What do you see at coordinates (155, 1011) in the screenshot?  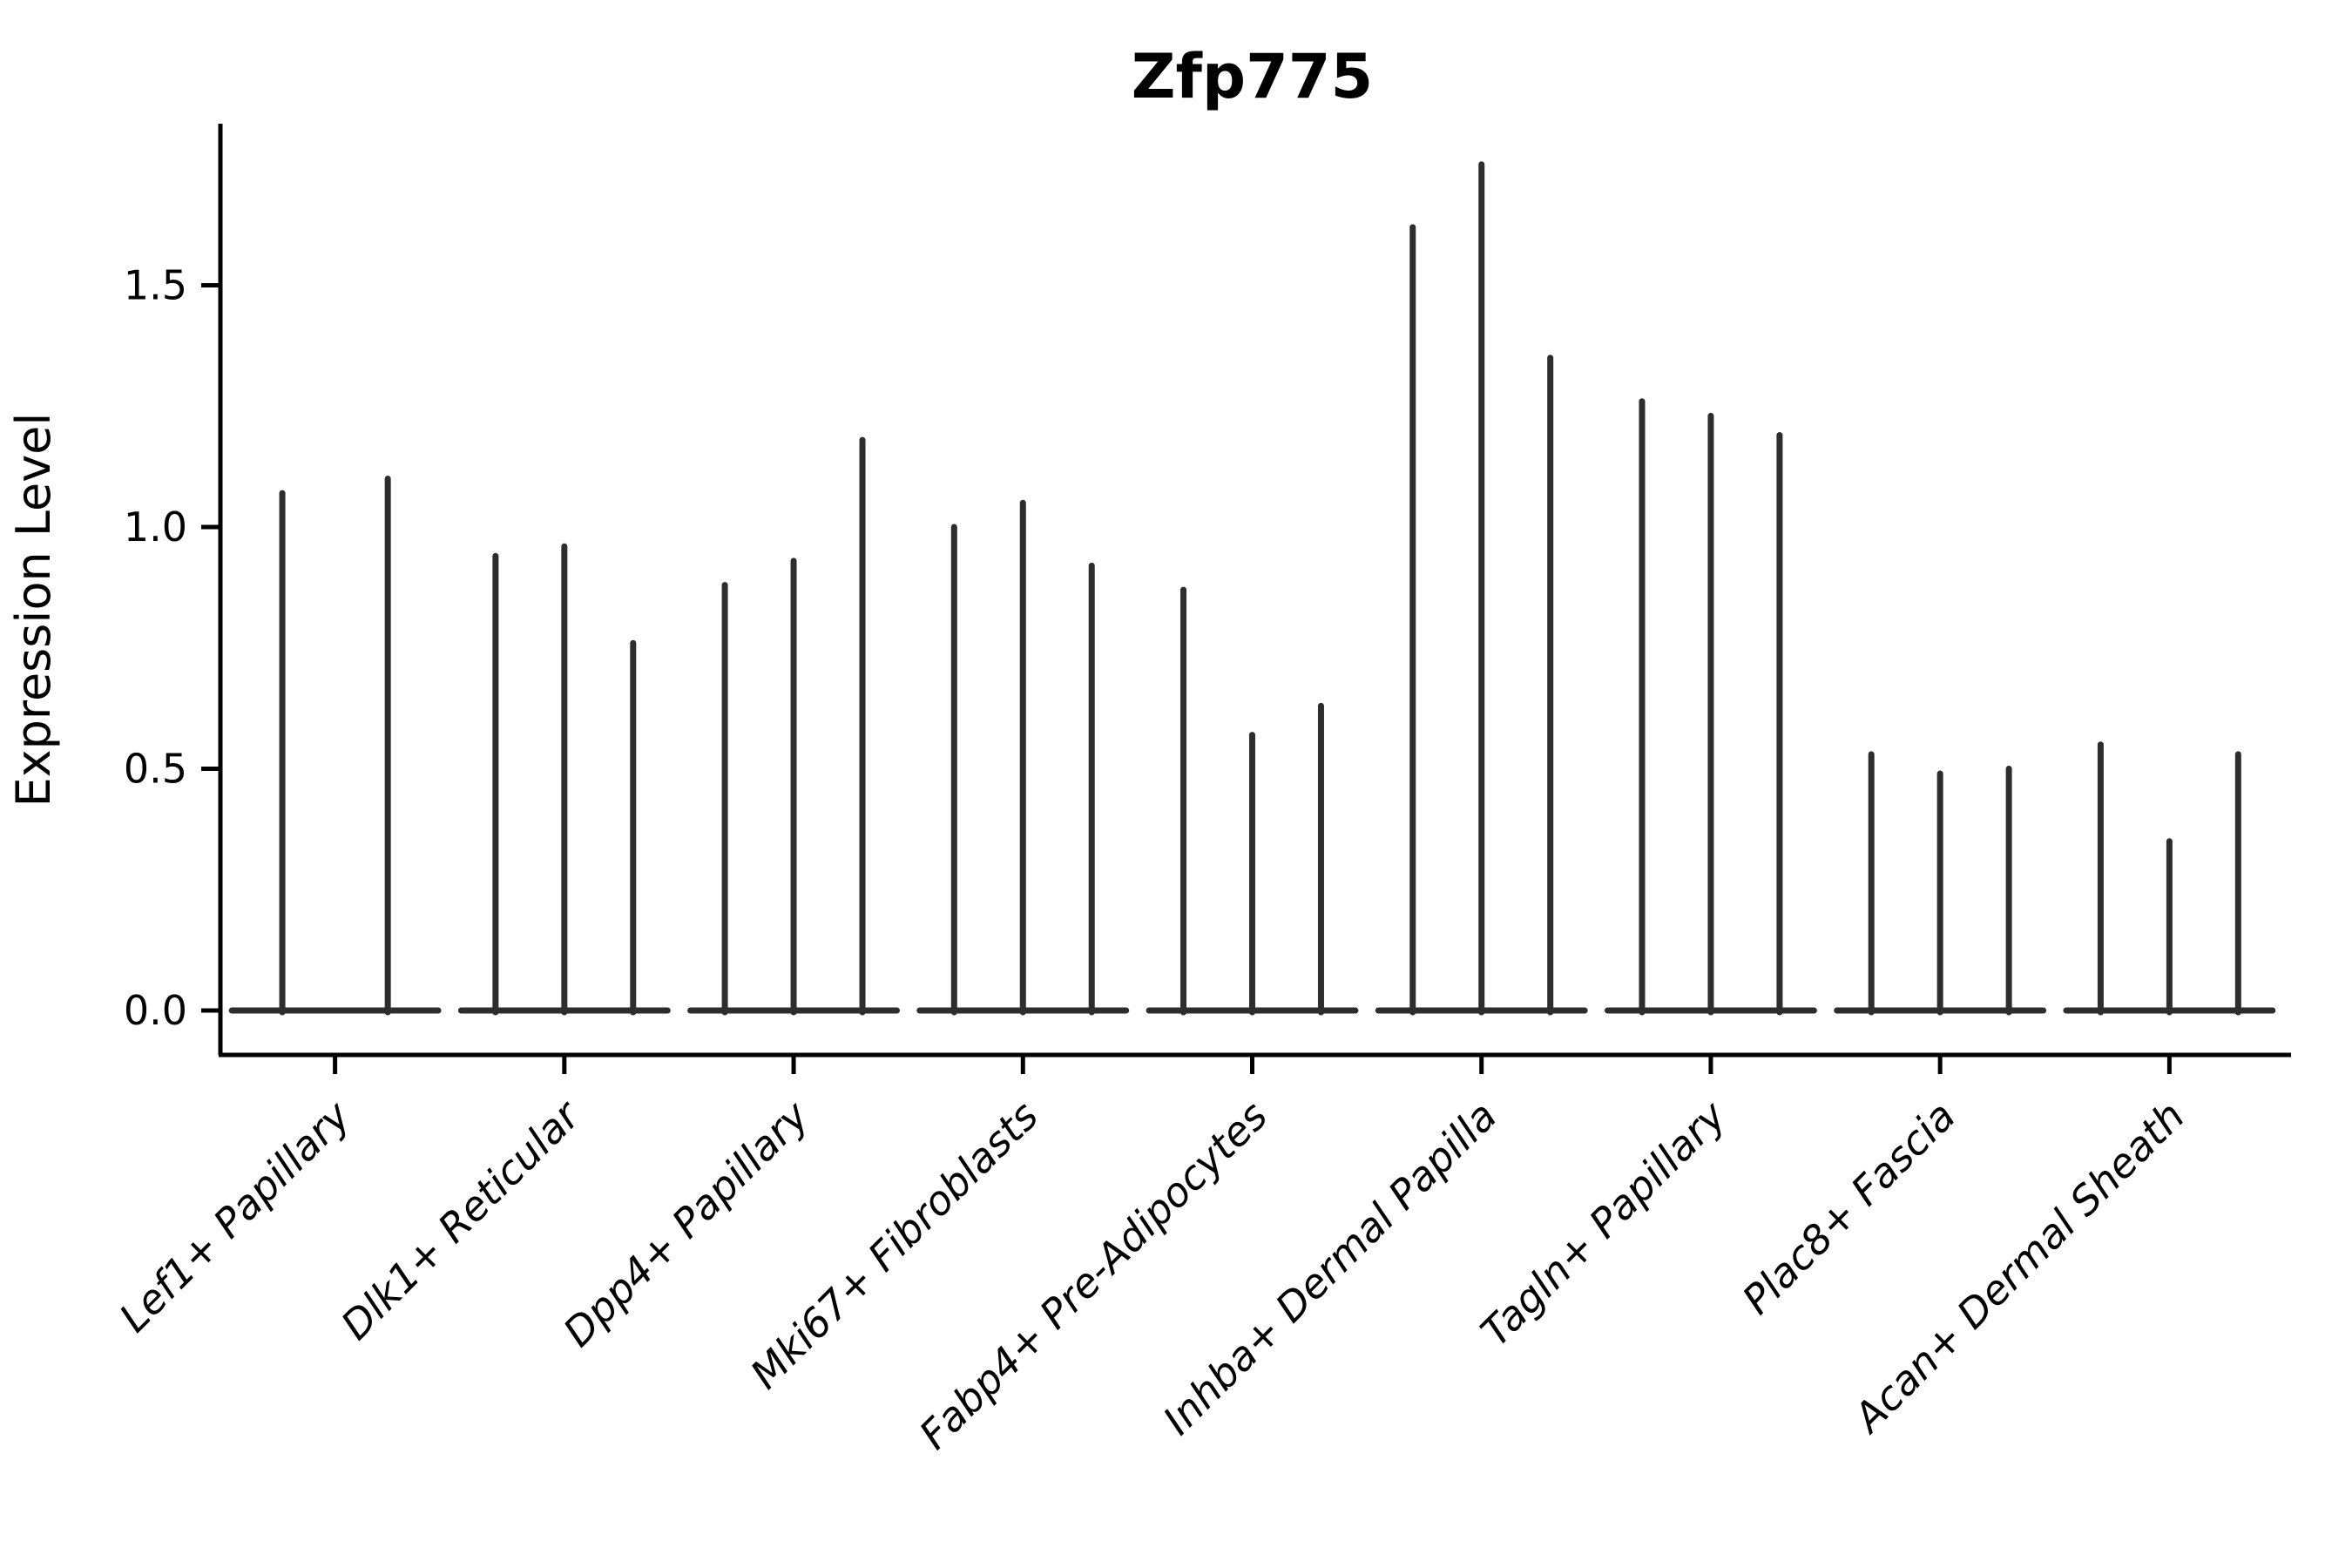 I see `y-tick-label: 0.0` at bounding box center [155, 1011].